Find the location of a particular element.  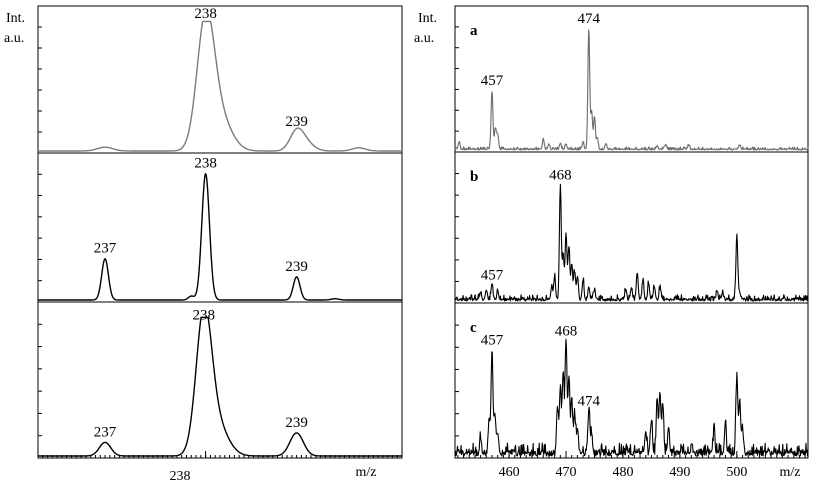

panel-right-a: a 457 474 is located at coordinates (631, 79).